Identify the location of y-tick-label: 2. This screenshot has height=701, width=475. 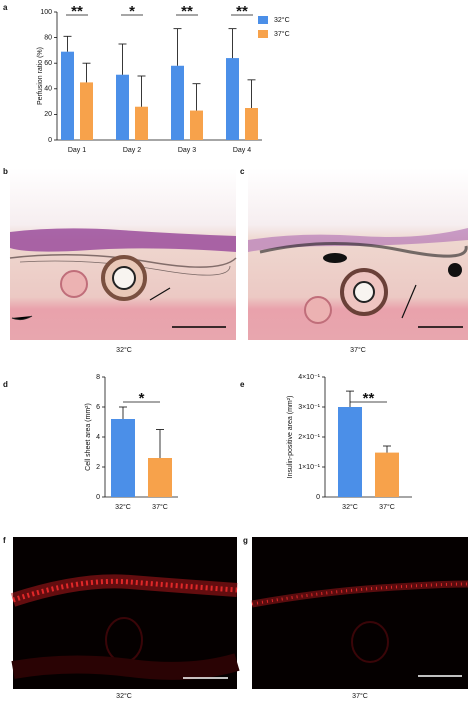
(98, 467).